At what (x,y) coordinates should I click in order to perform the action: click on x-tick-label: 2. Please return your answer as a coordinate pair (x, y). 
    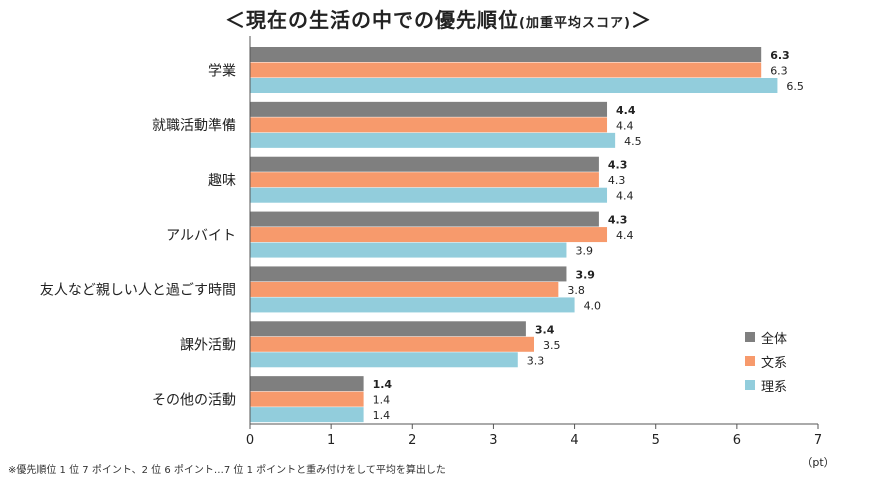
    Looking at the image, I should click on (412, 440).